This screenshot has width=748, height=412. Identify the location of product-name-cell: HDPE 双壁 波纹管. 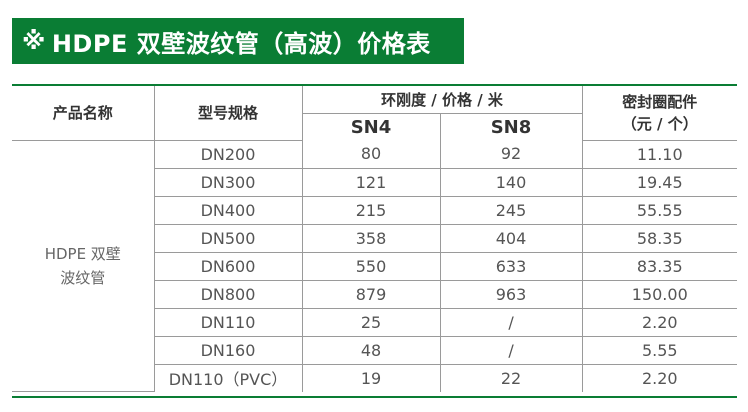
(83, 266).